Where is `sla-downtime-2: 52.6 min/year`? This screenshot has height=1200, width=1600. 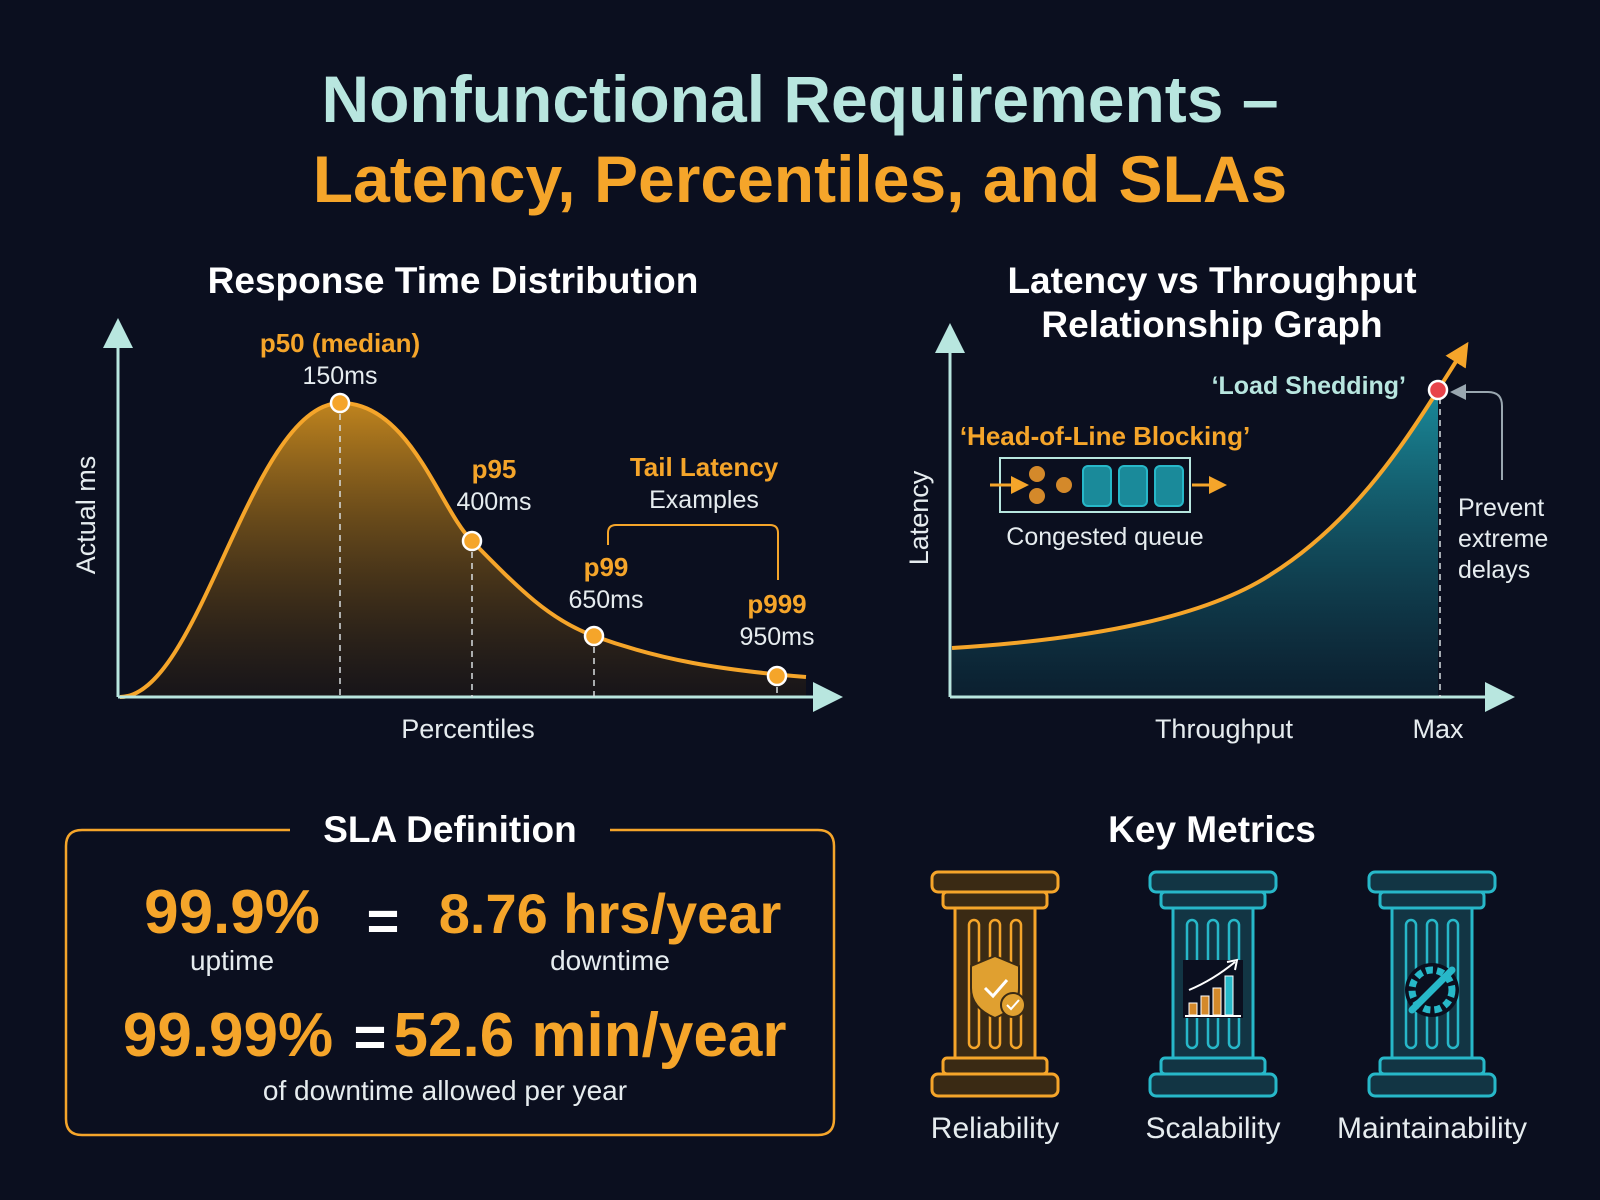 sla-downtime-2: 52.6 min/year is located at coordinates (590, 1035).